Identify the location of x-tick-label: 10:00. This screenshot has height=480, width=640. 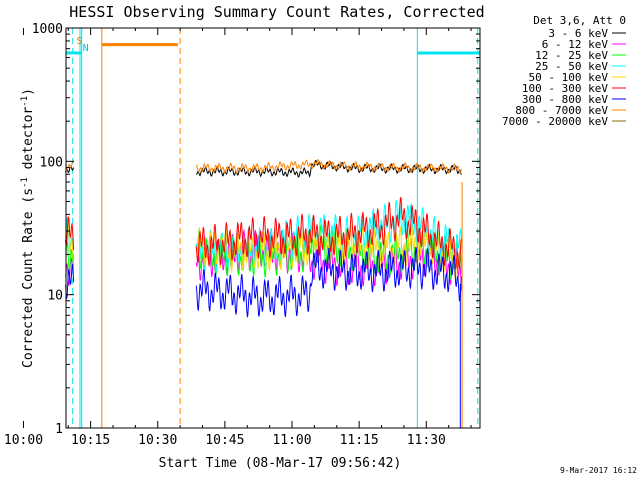
(23, 440).